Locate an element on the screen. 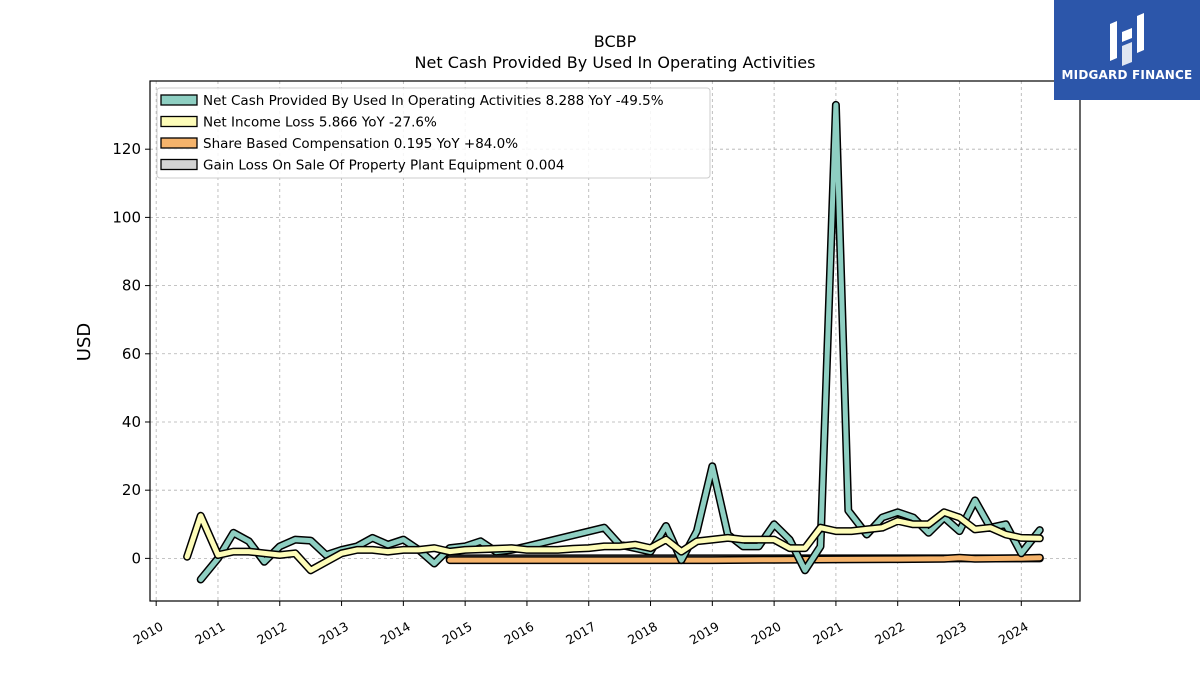 Image resolution: width=1200 pixels, height=675 pixels. x-tick-label: 2022 is located at coordinates (889, 633).